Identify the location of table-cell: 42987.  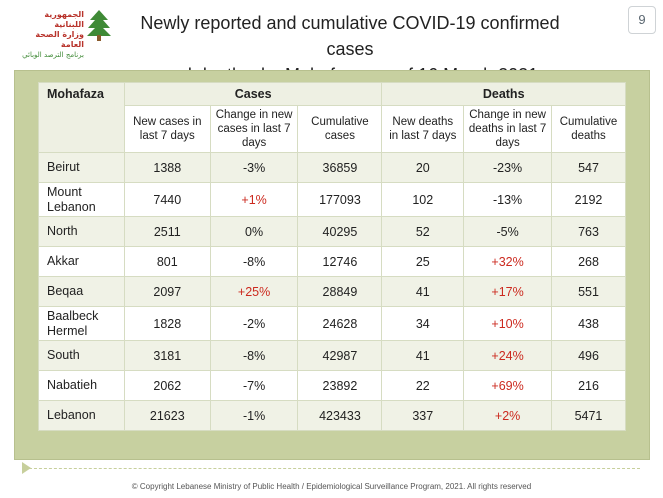
(340, 355).